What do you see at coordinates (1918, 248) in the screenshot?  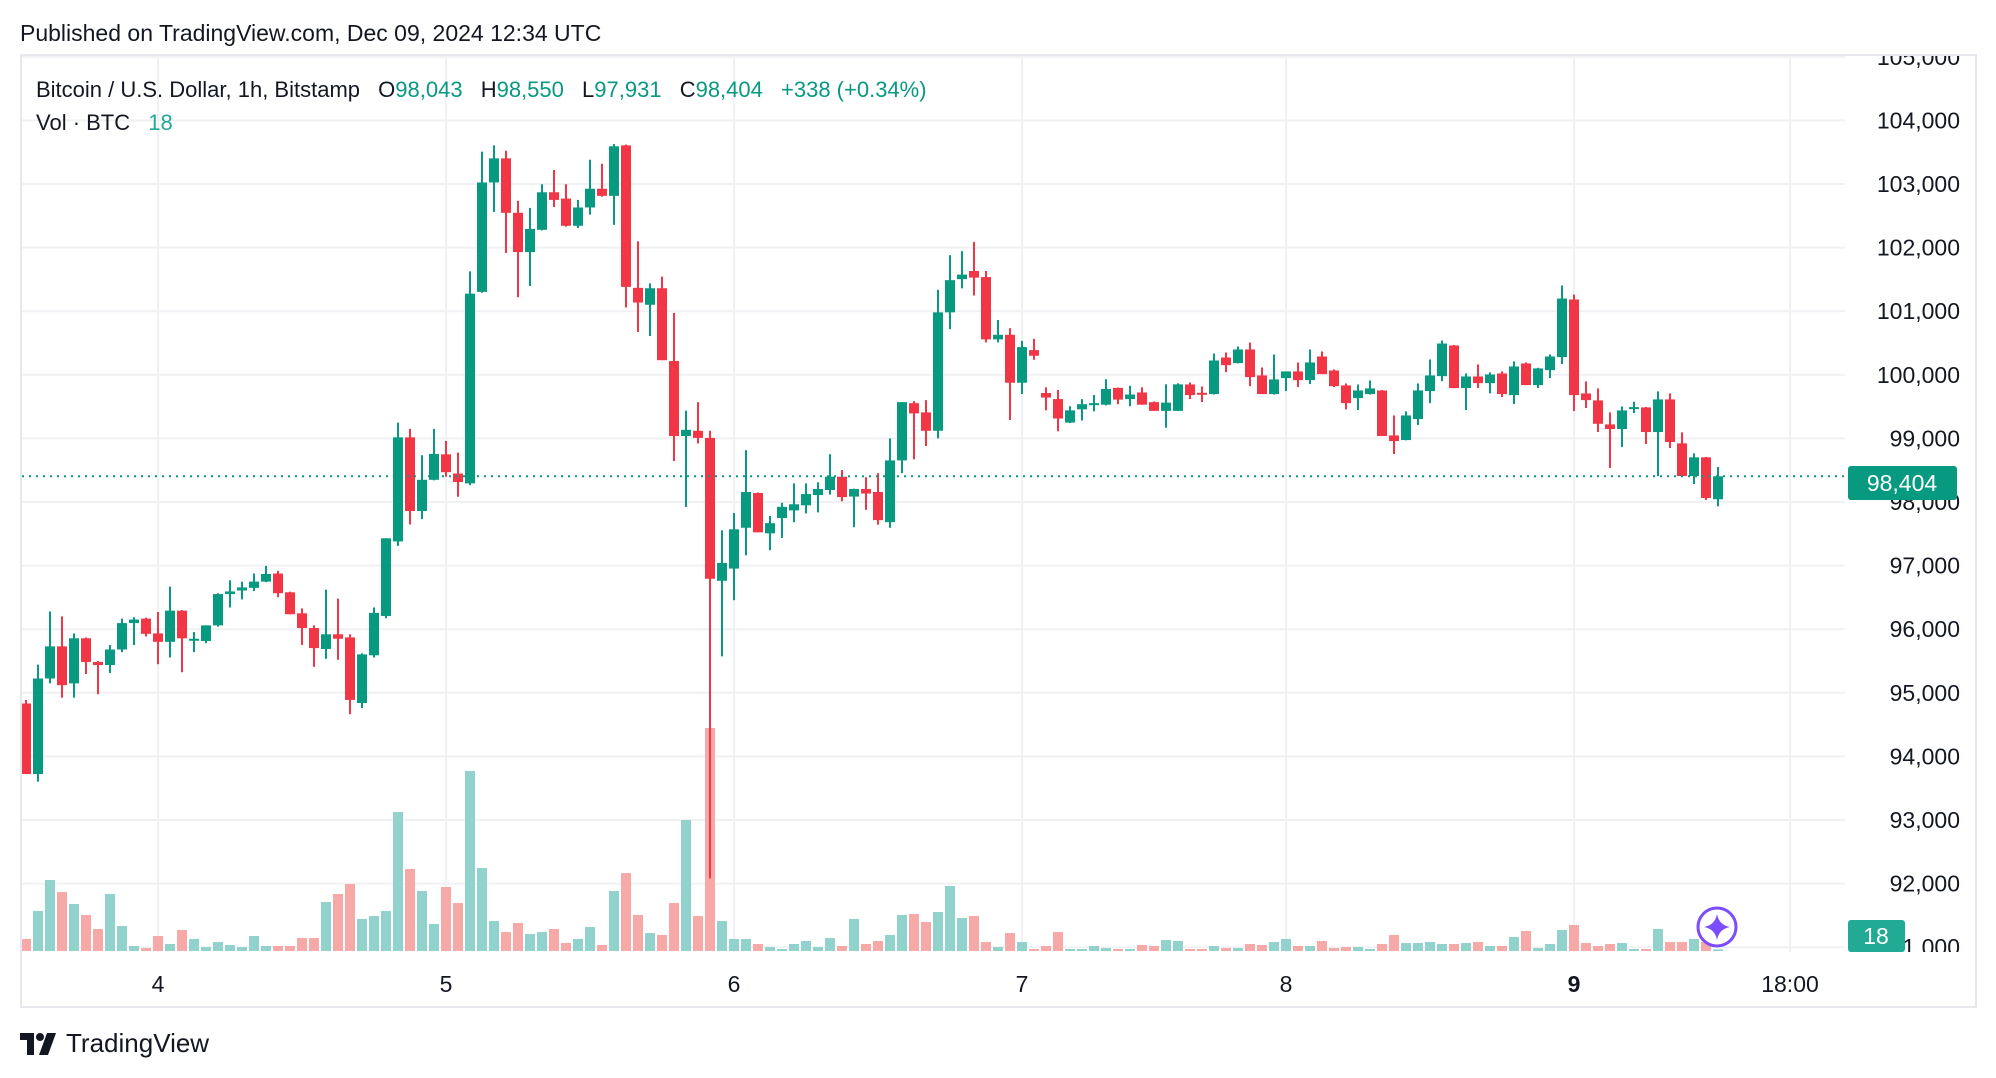 I see `price-tick-label: 102,000` at bounding box center [1918, 248].